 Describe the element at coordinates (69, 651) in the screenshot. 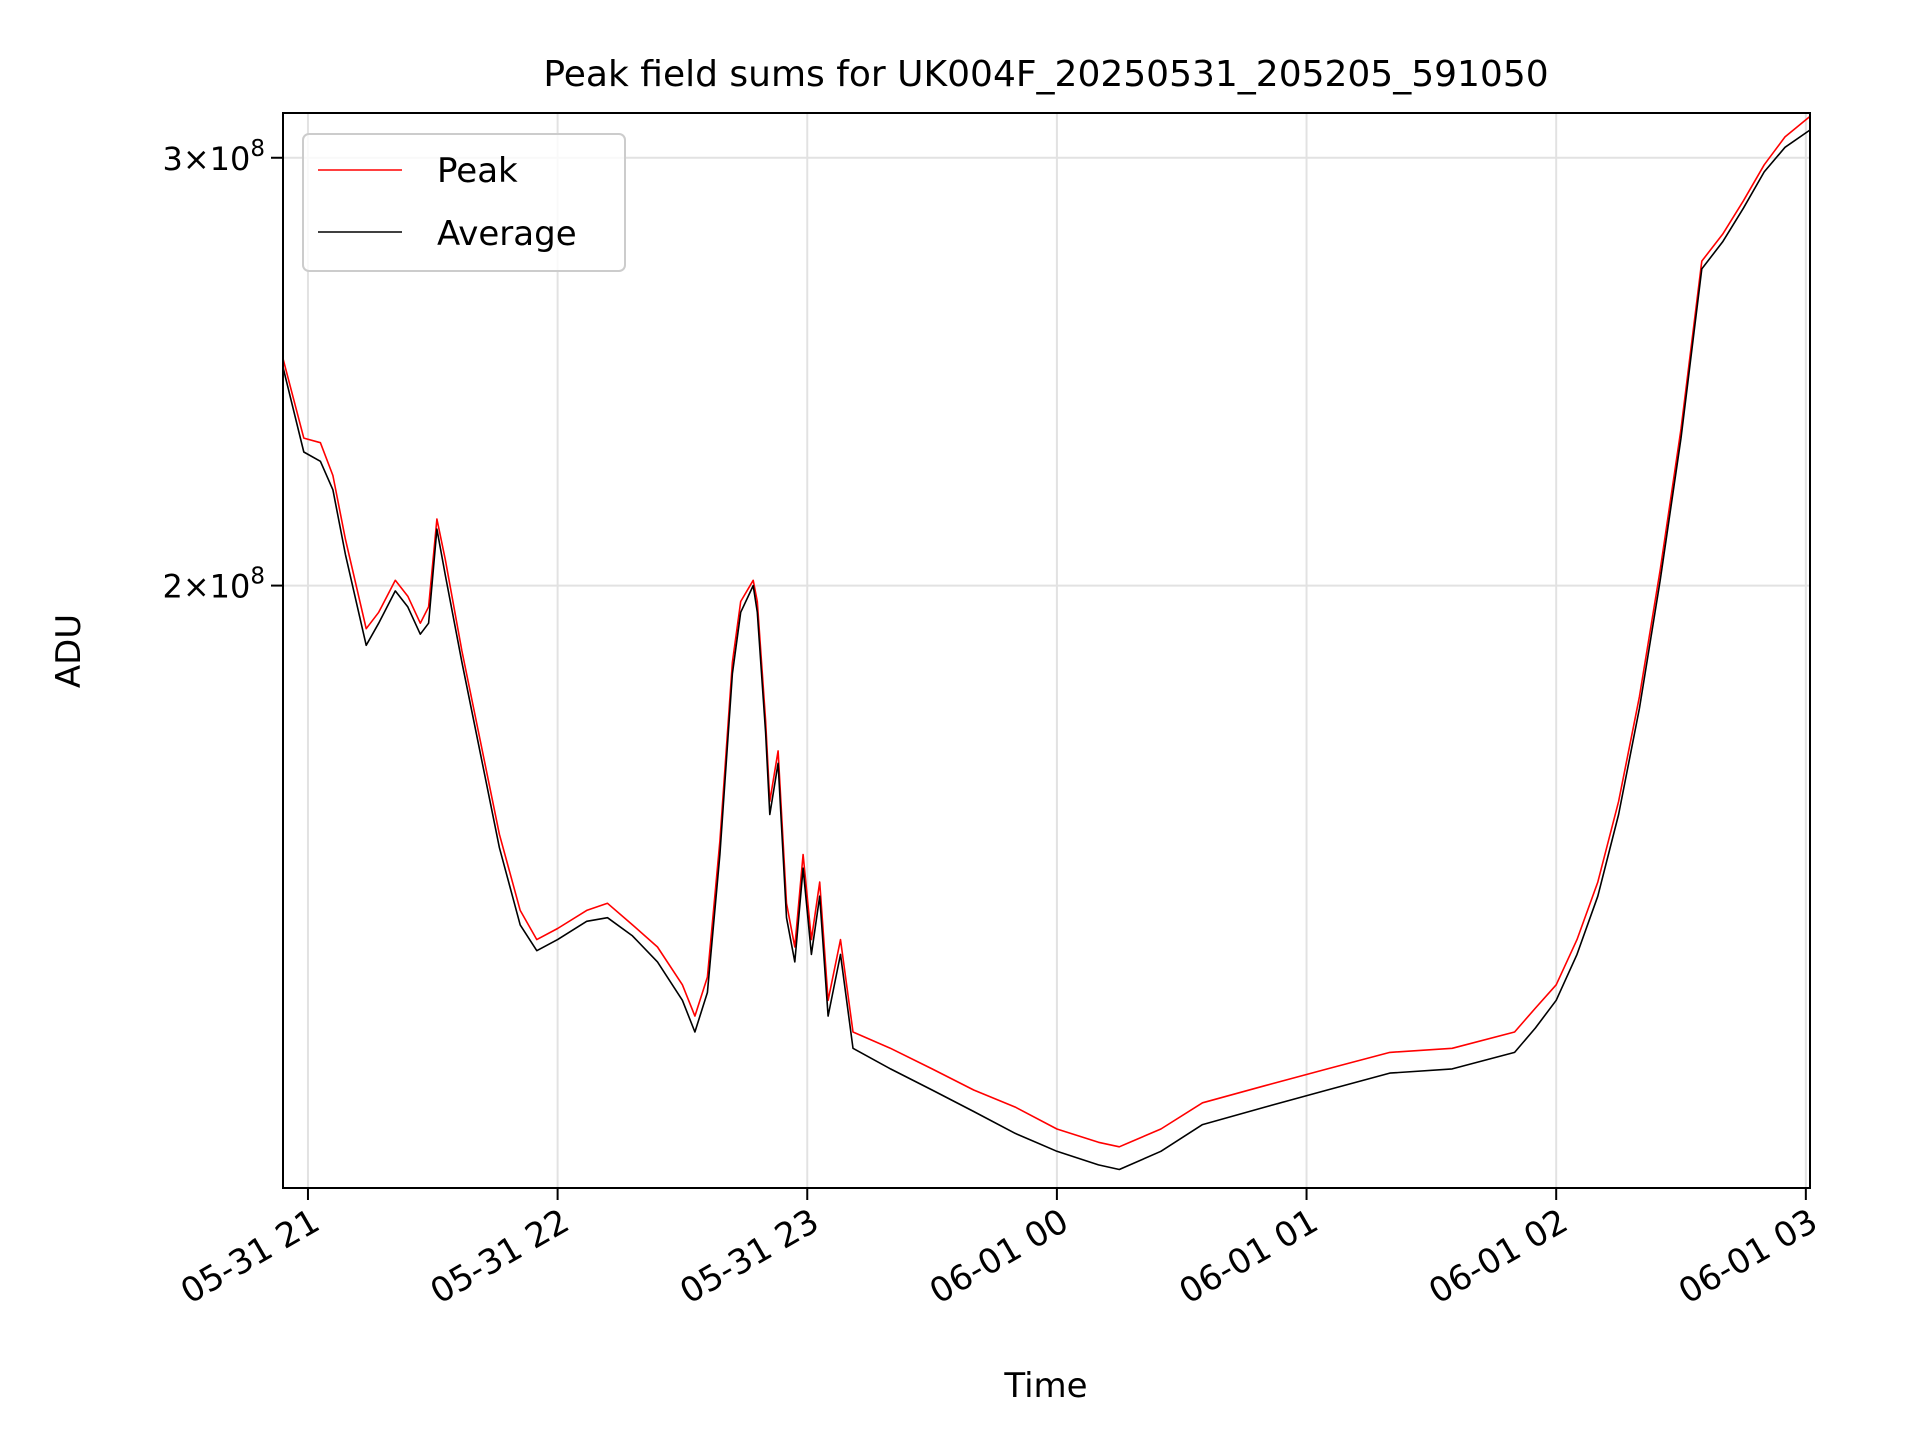

I see `y-axis-label: ADU` at that location.